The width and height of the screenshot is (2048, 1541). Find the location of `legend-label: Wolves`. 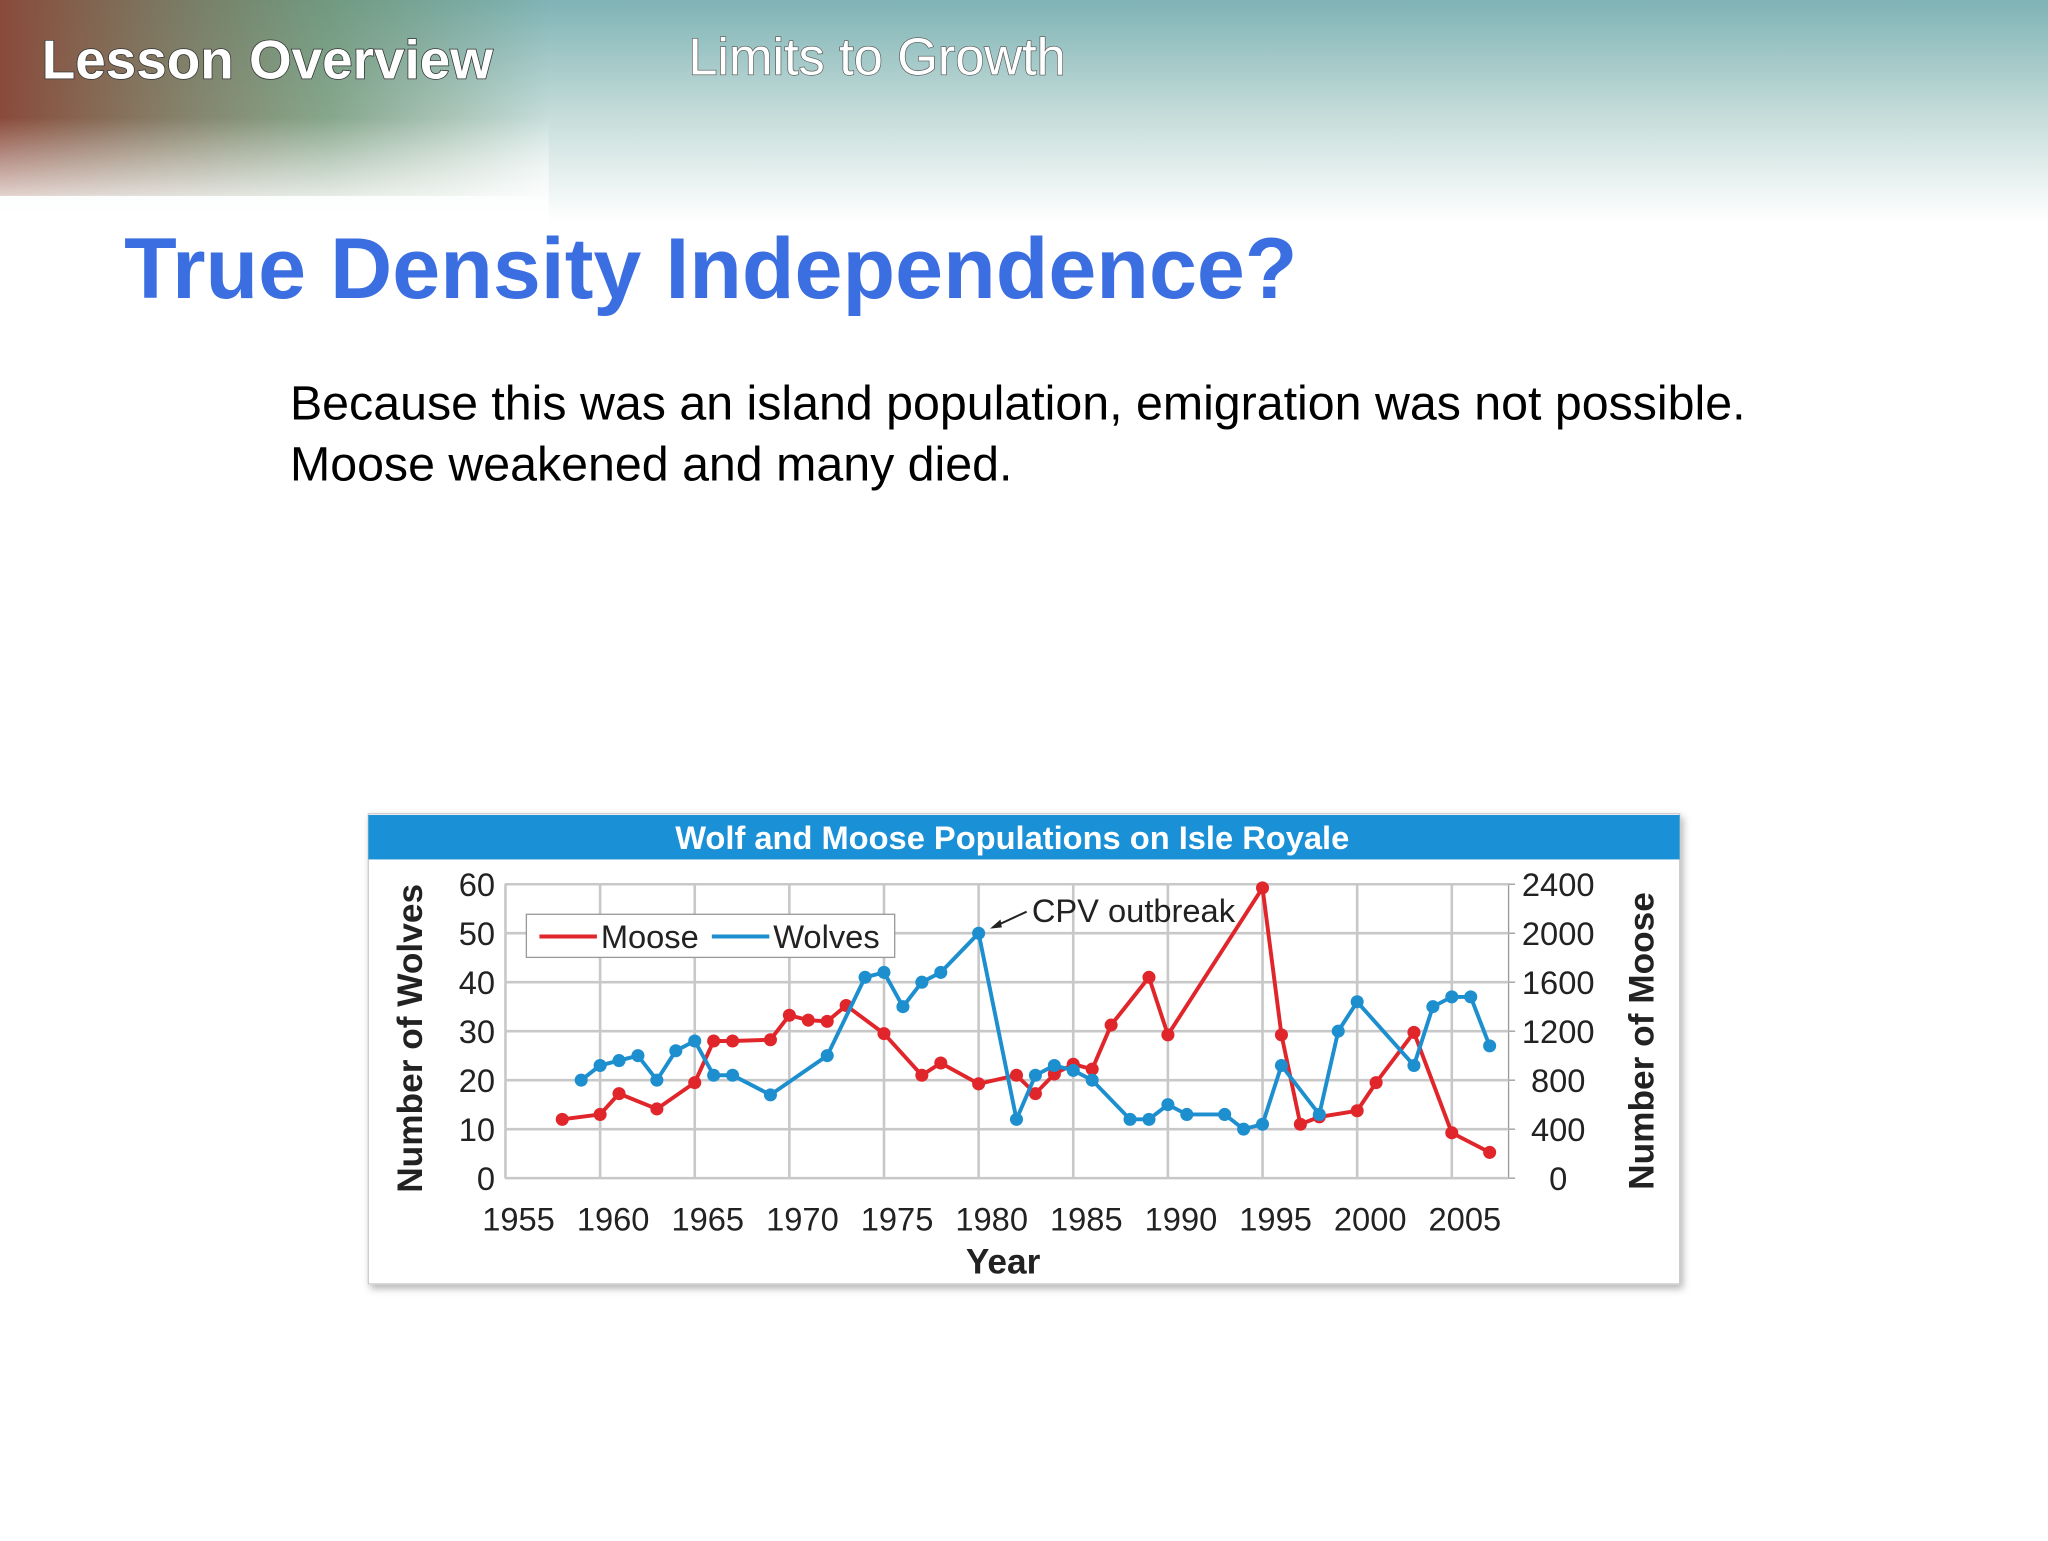

legend-label: Wolves is located at coordinates (826, 936).